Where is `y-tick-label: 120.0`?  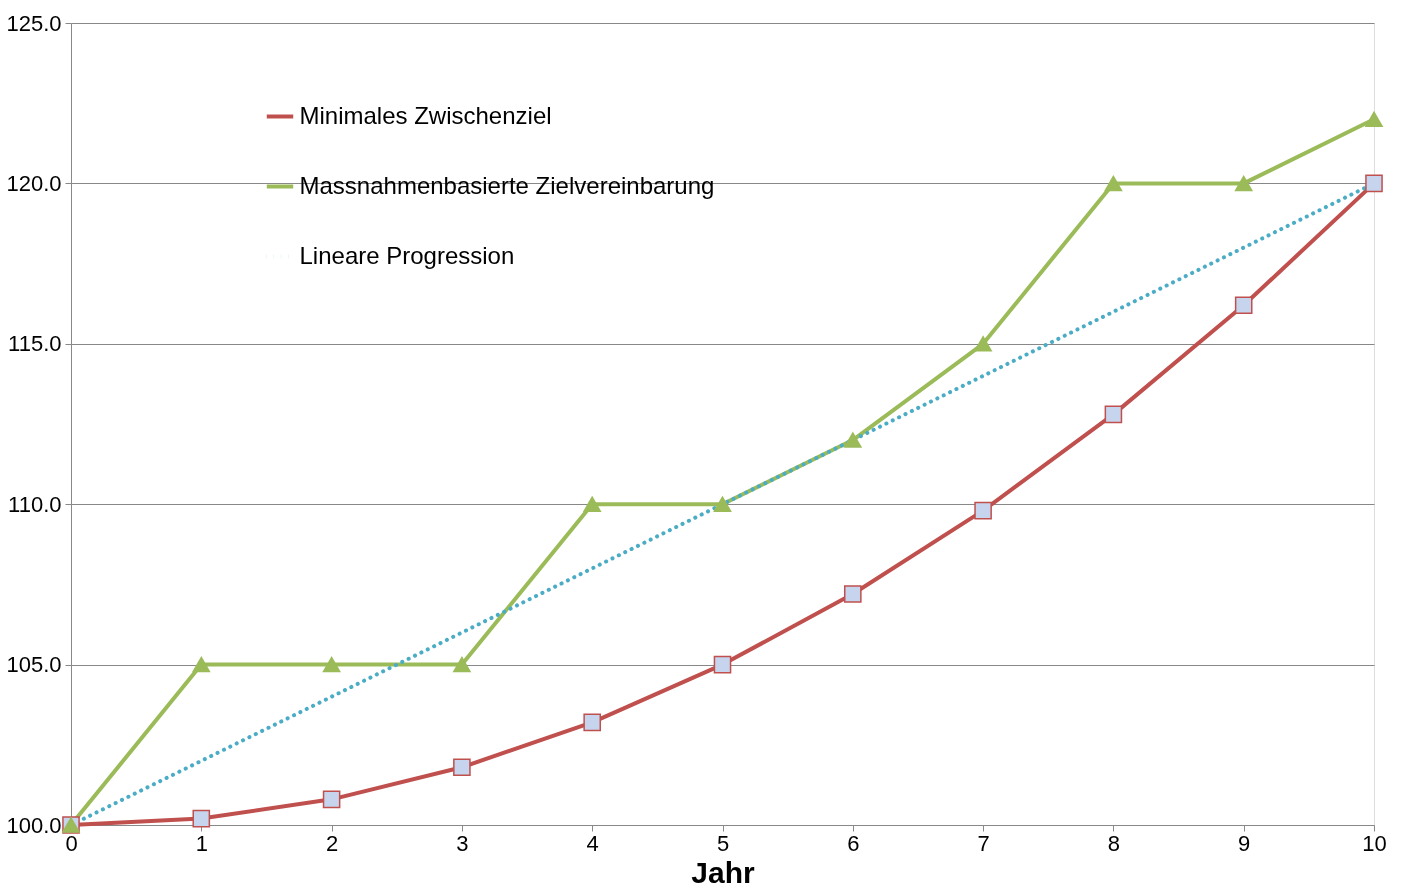
y-tick-label: 120.0 is located at coordinates (34, 183).